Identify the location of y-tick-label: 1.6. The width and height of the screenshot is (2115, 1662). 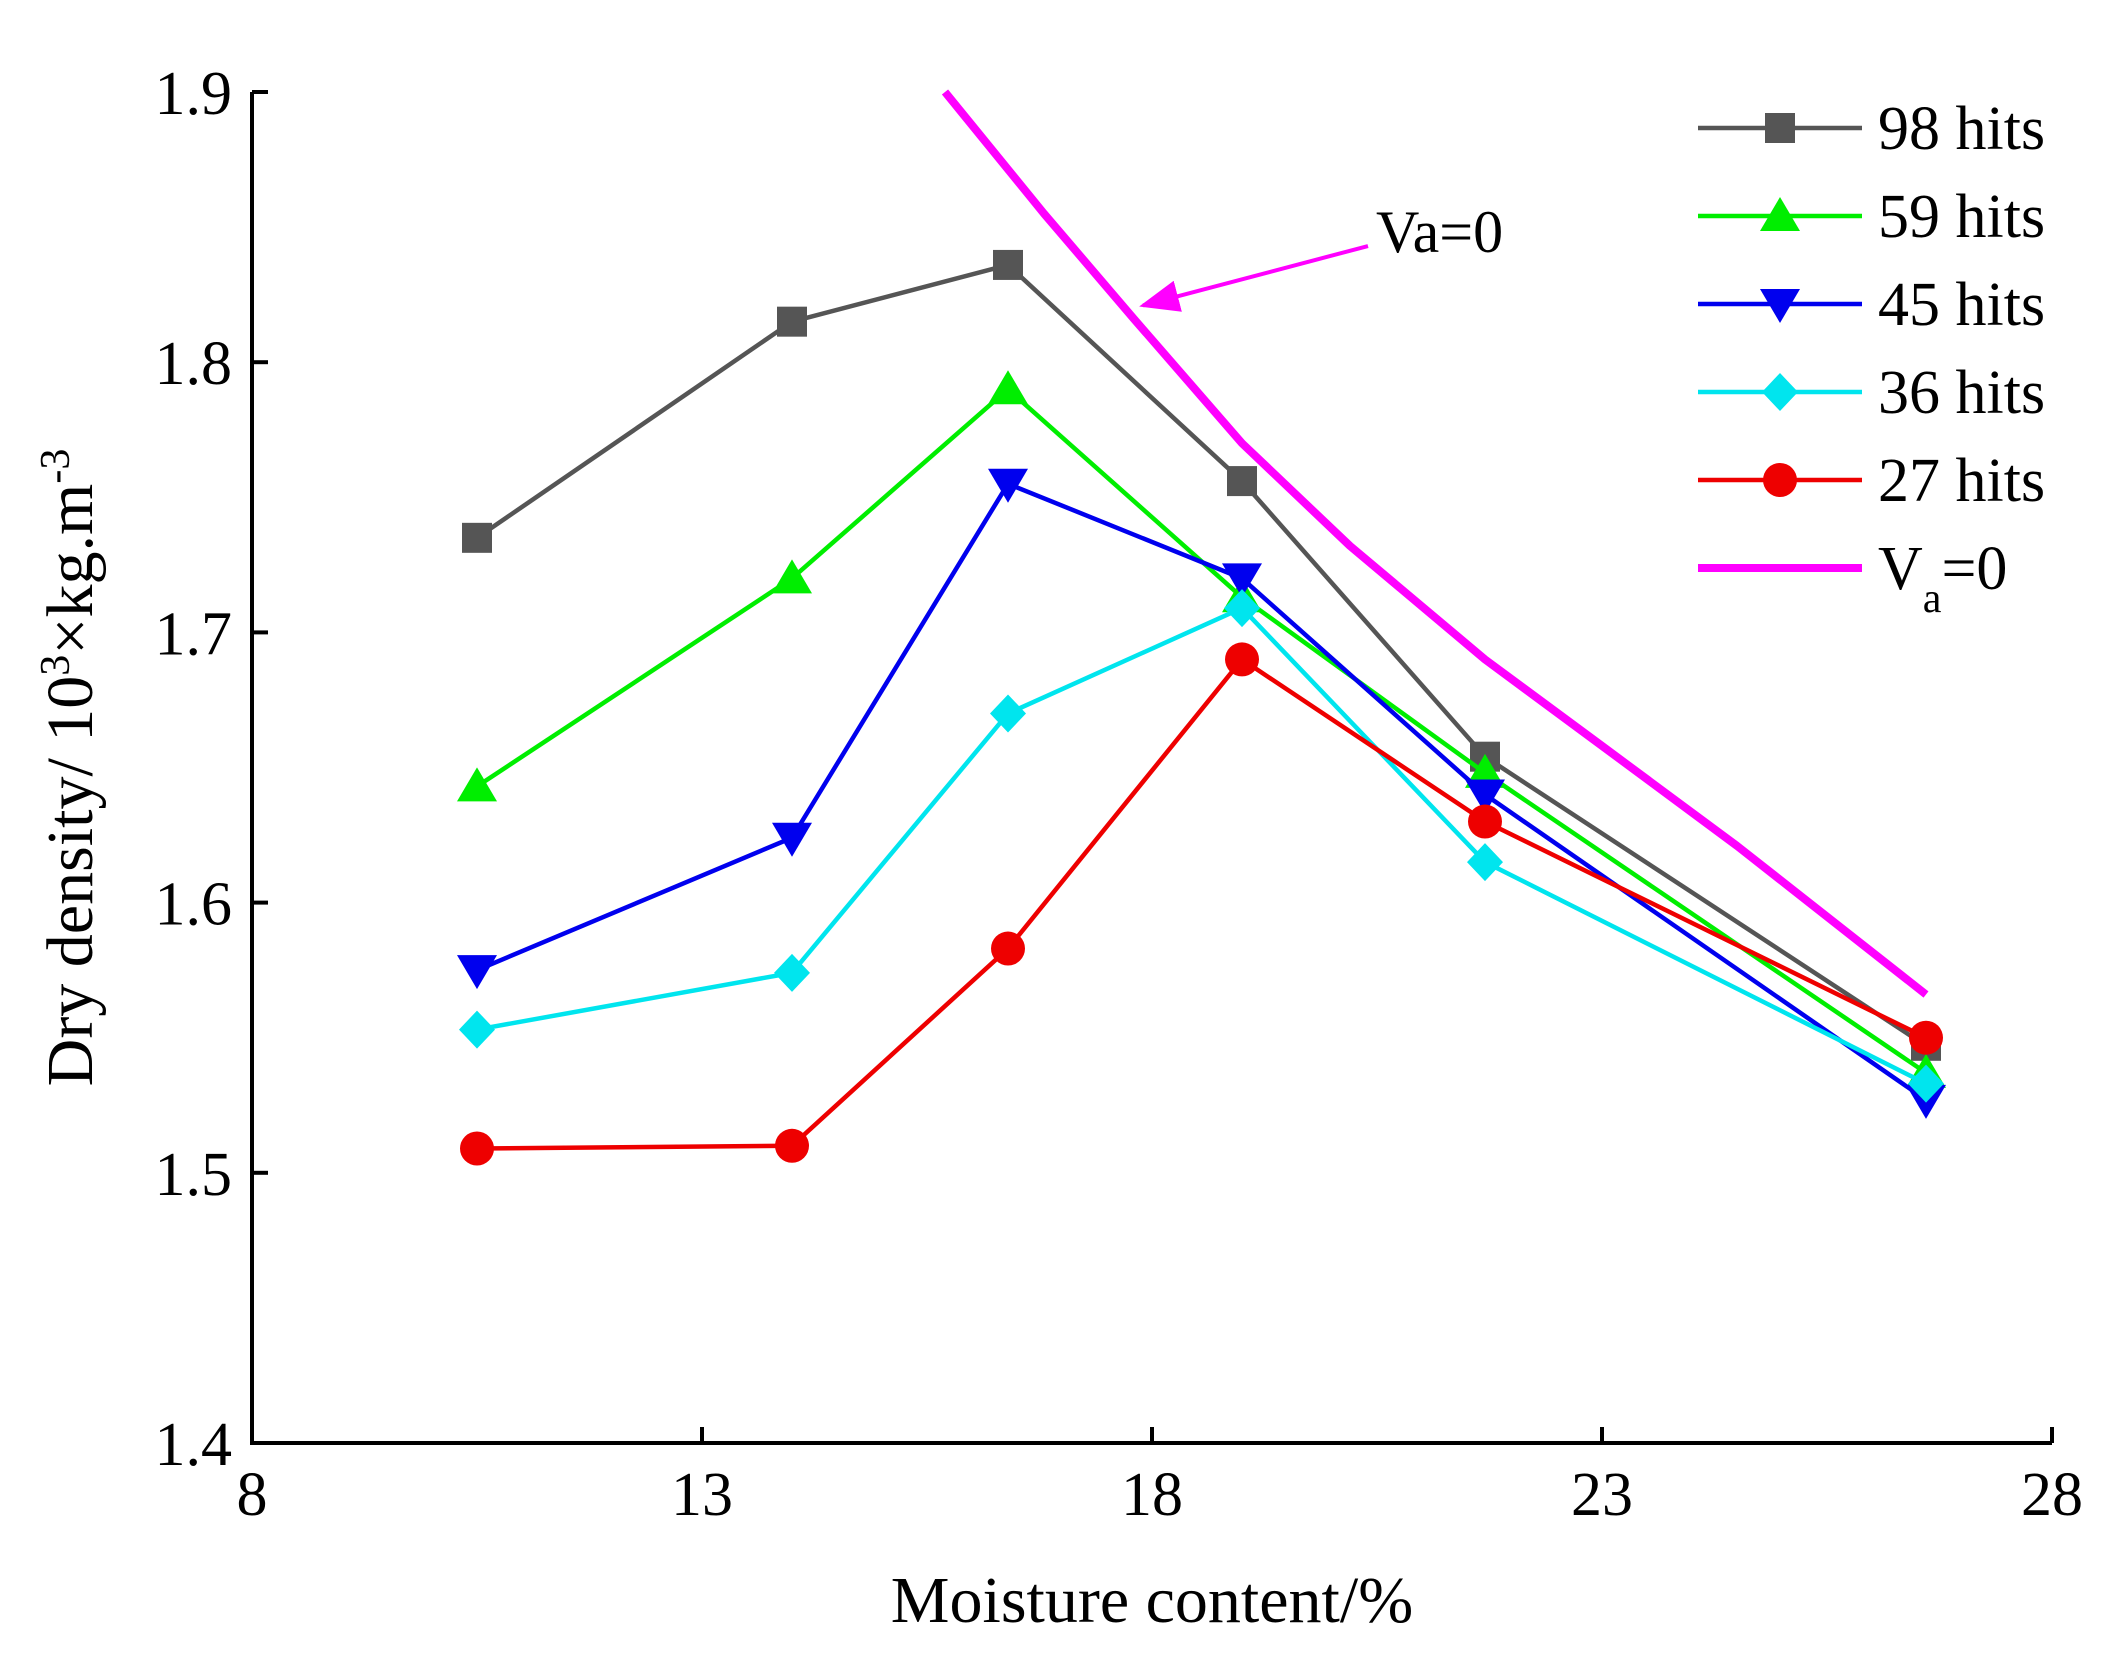
(194, 905).